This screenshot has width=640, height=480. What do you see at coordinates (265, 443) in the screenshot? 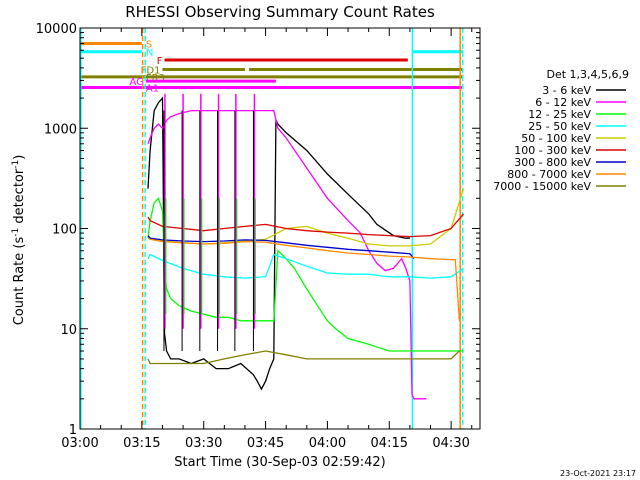
I see `x-tick-label: 03:45` at bounding box center [265, 443].